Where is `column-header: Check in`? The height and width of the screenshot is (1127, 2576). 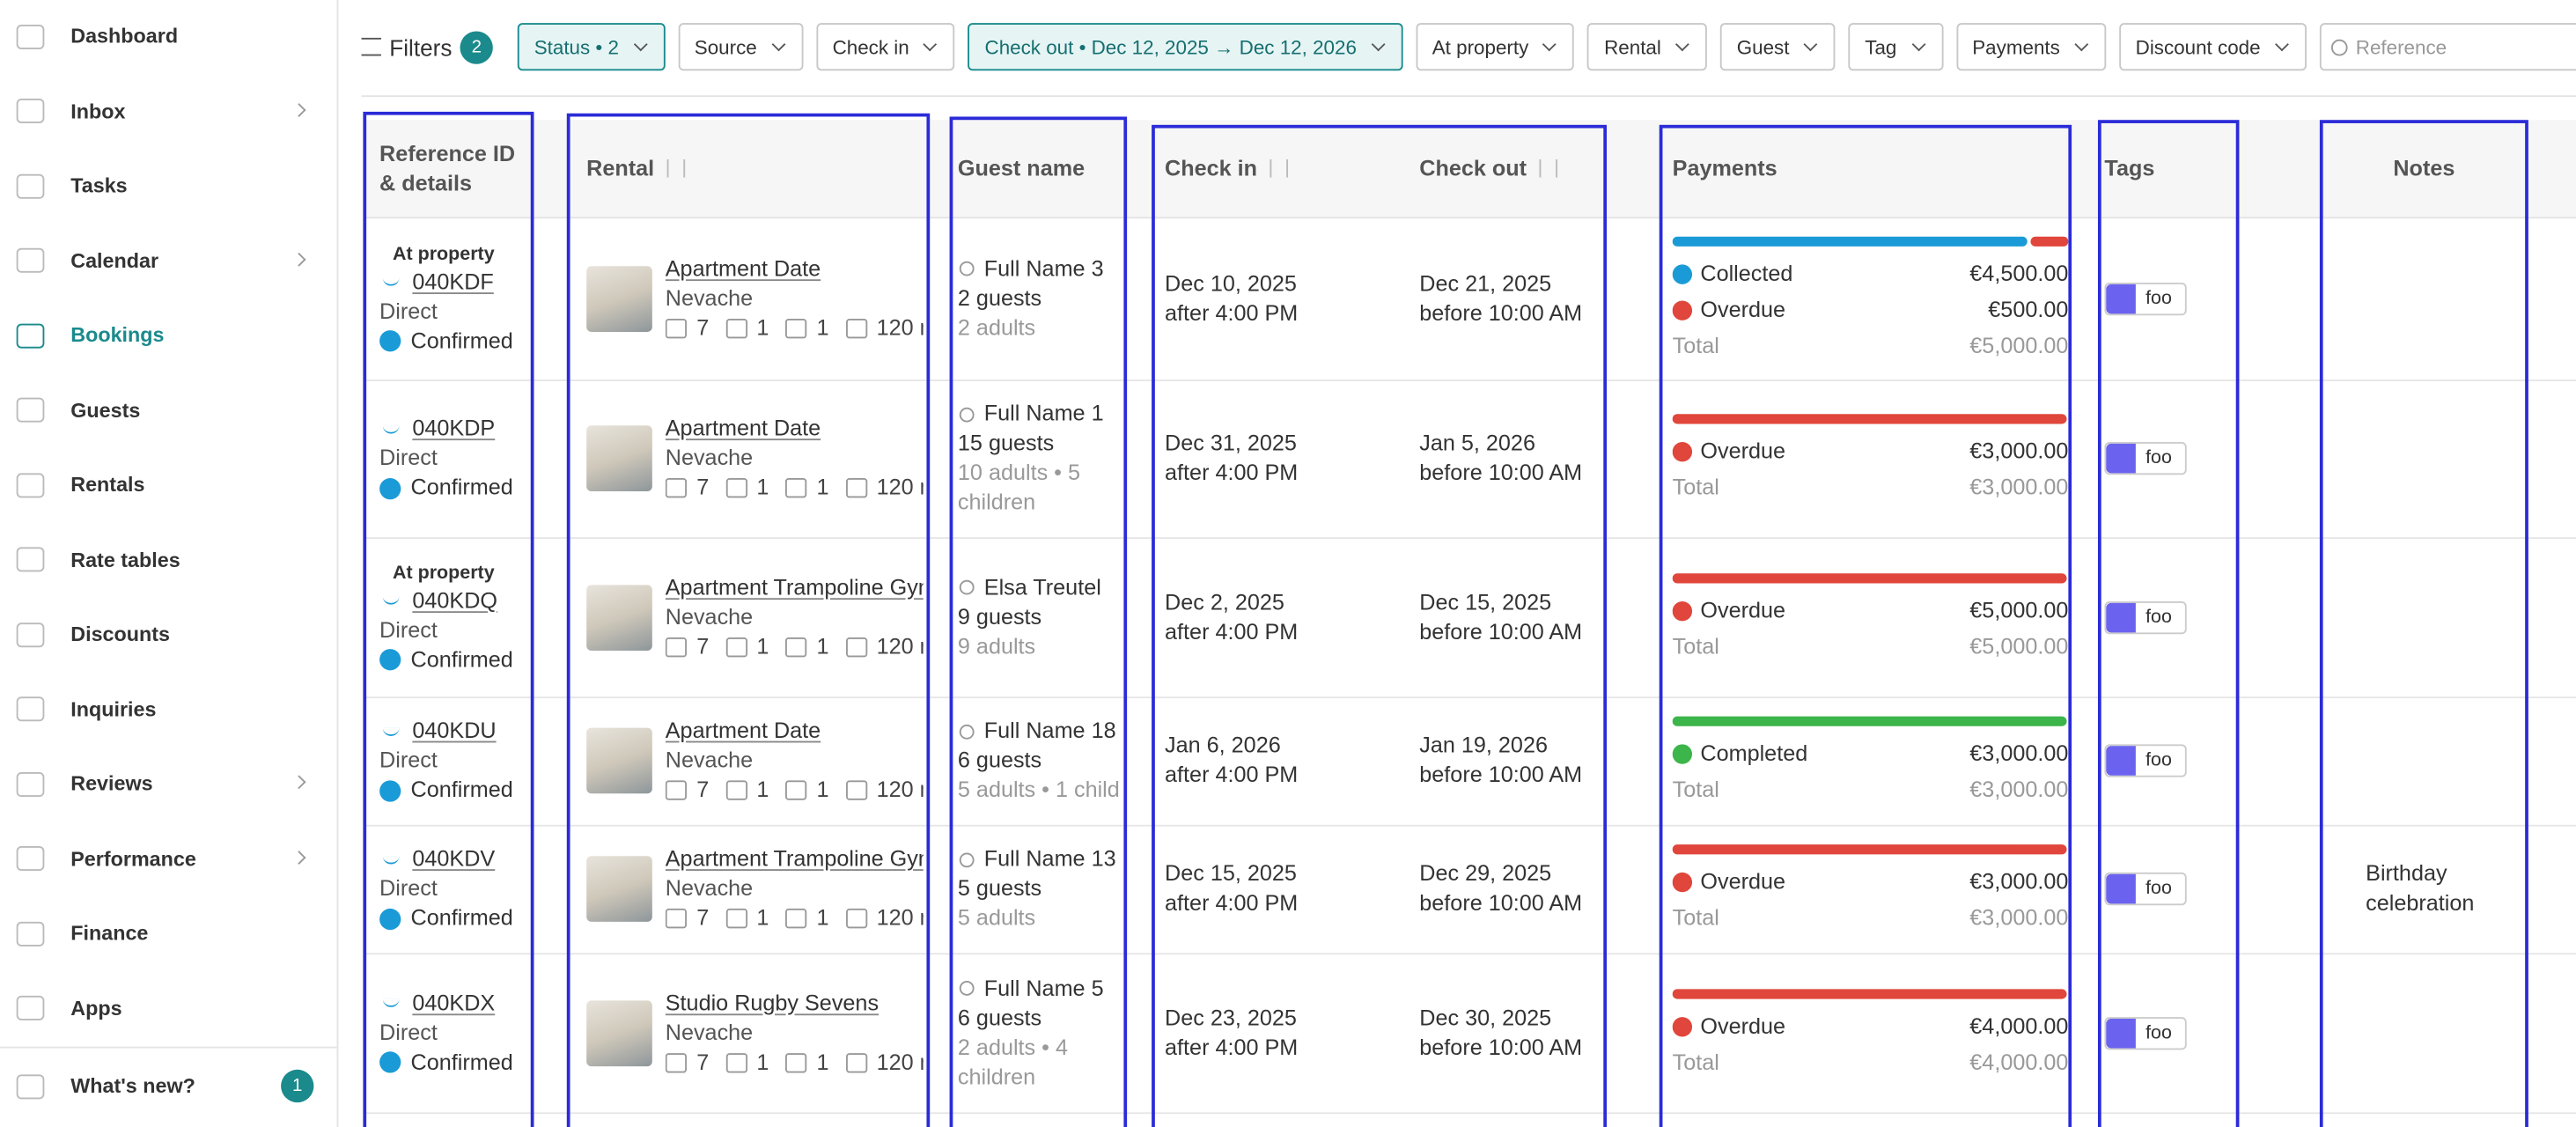 column-header: Check in is located at coordinates (1288, 168).